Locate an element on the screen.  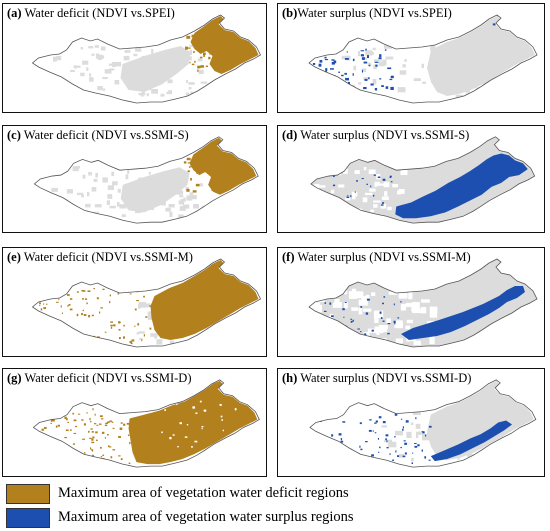
map-c is located at coordinates (146, 180).